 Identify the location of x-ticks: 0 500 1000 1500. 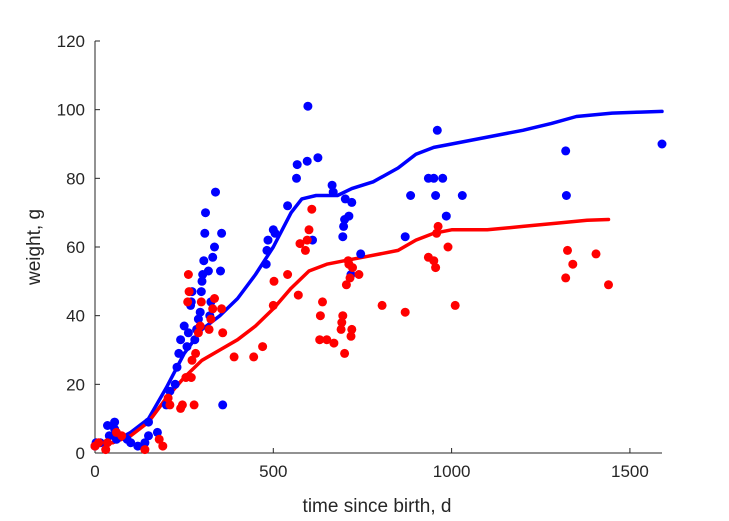
(369, 464).